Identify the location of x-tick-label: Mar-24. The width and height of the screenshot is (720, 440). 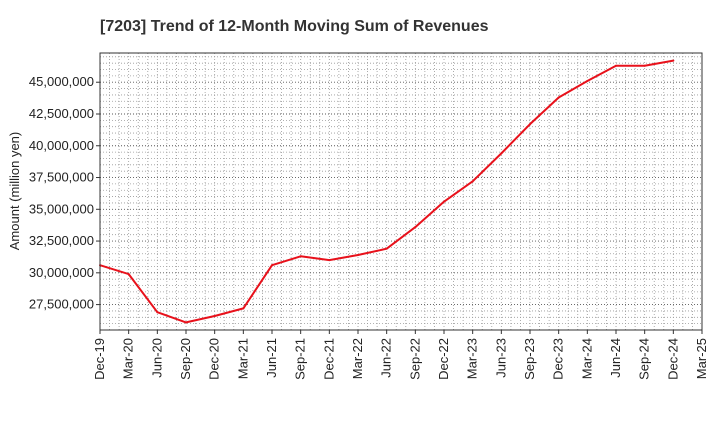
(586, 358).